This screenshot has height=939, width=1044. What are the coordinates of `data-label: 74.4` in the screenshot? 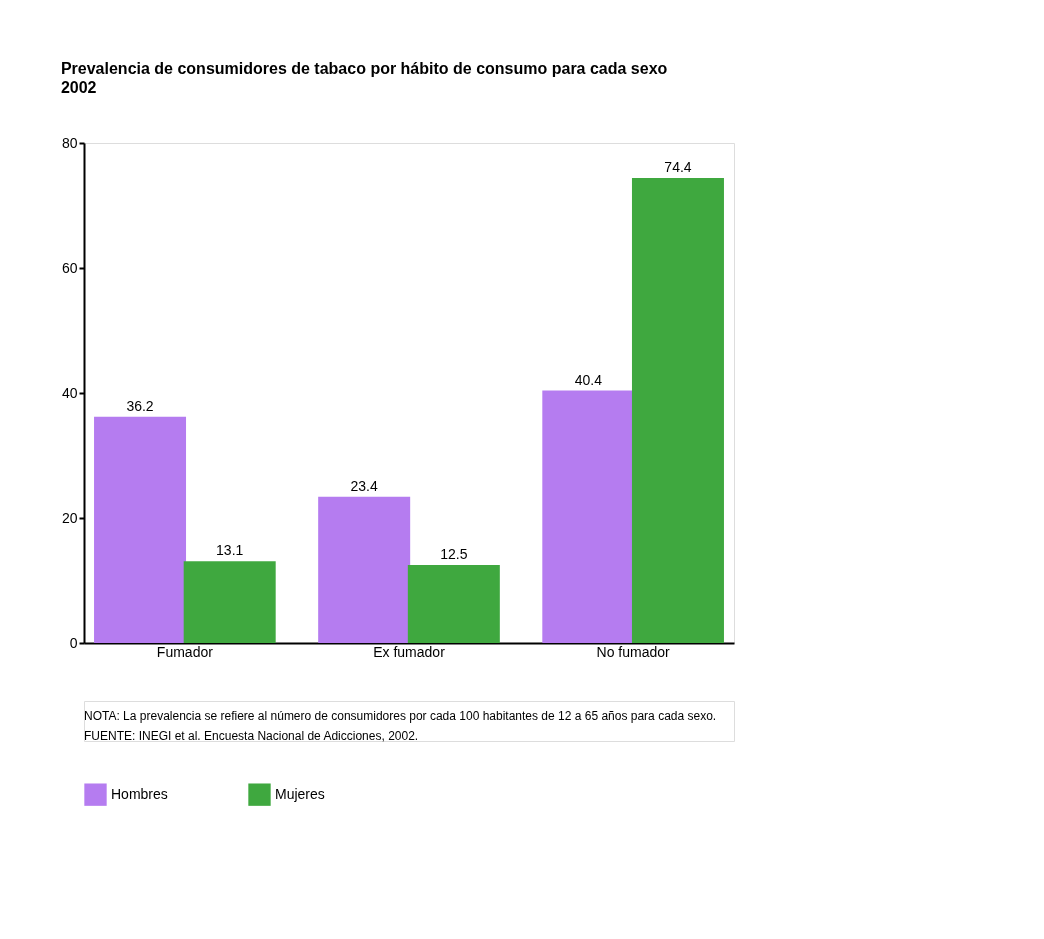 It's located at (678, 167).